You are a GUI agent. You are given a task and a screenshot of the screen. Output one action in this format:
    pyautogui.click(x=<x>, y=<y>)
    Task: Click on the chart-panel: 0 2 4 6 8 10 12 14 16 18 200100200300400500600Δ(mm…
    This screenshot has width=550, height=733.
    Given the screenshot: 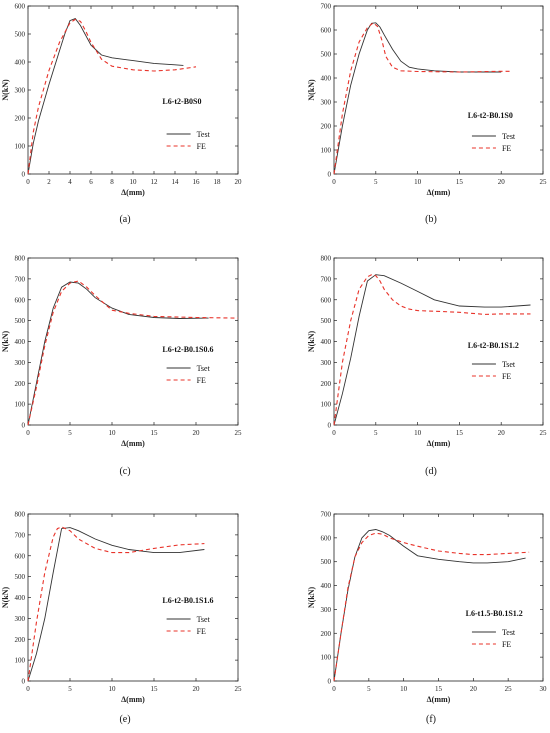 What is the action you would take?
    pyautogui.click(x=121, y=114)
    